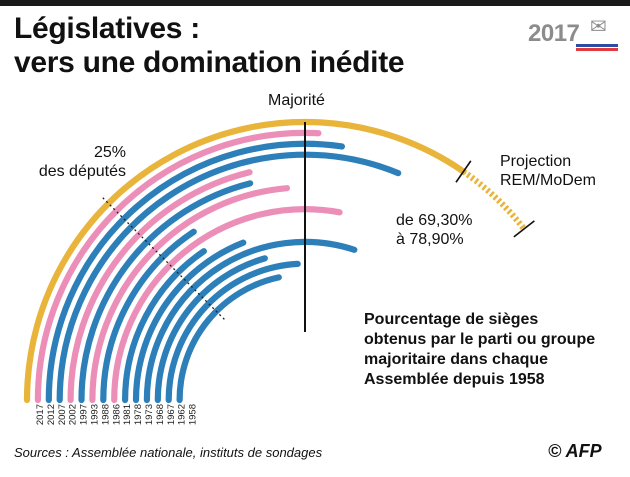  I want to click on projection-range-line-2: à 78,90%, so click(430, 239).